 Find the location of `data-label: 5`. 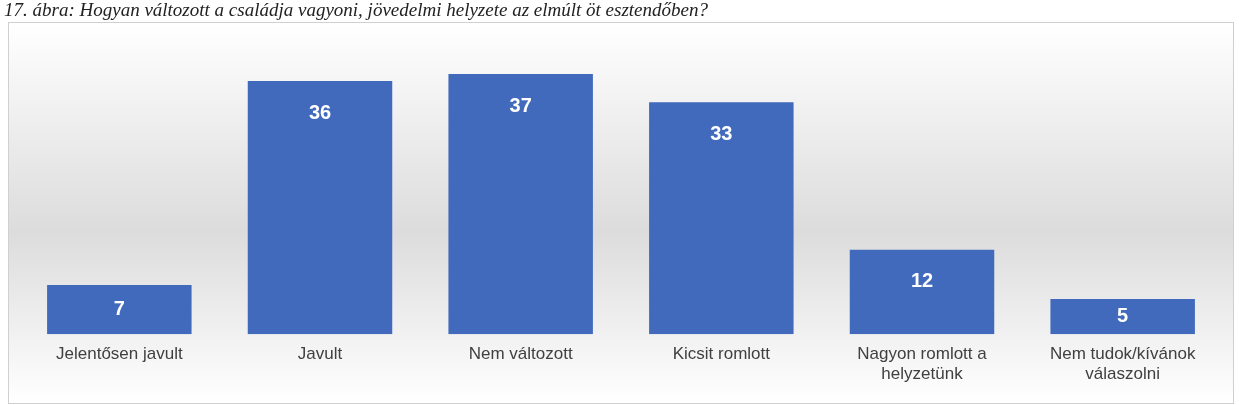

data-label: 5 is located at coordinates (1123, 315).